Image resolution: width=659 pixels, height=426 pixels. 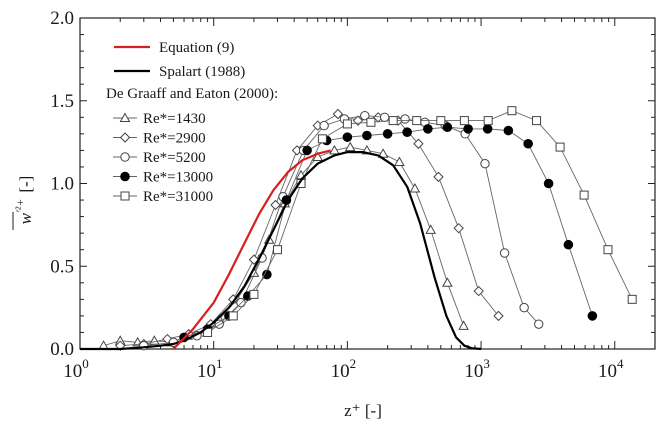 I want to click on legend-entry-label: Re*=5200, so click(x=174, y=158).